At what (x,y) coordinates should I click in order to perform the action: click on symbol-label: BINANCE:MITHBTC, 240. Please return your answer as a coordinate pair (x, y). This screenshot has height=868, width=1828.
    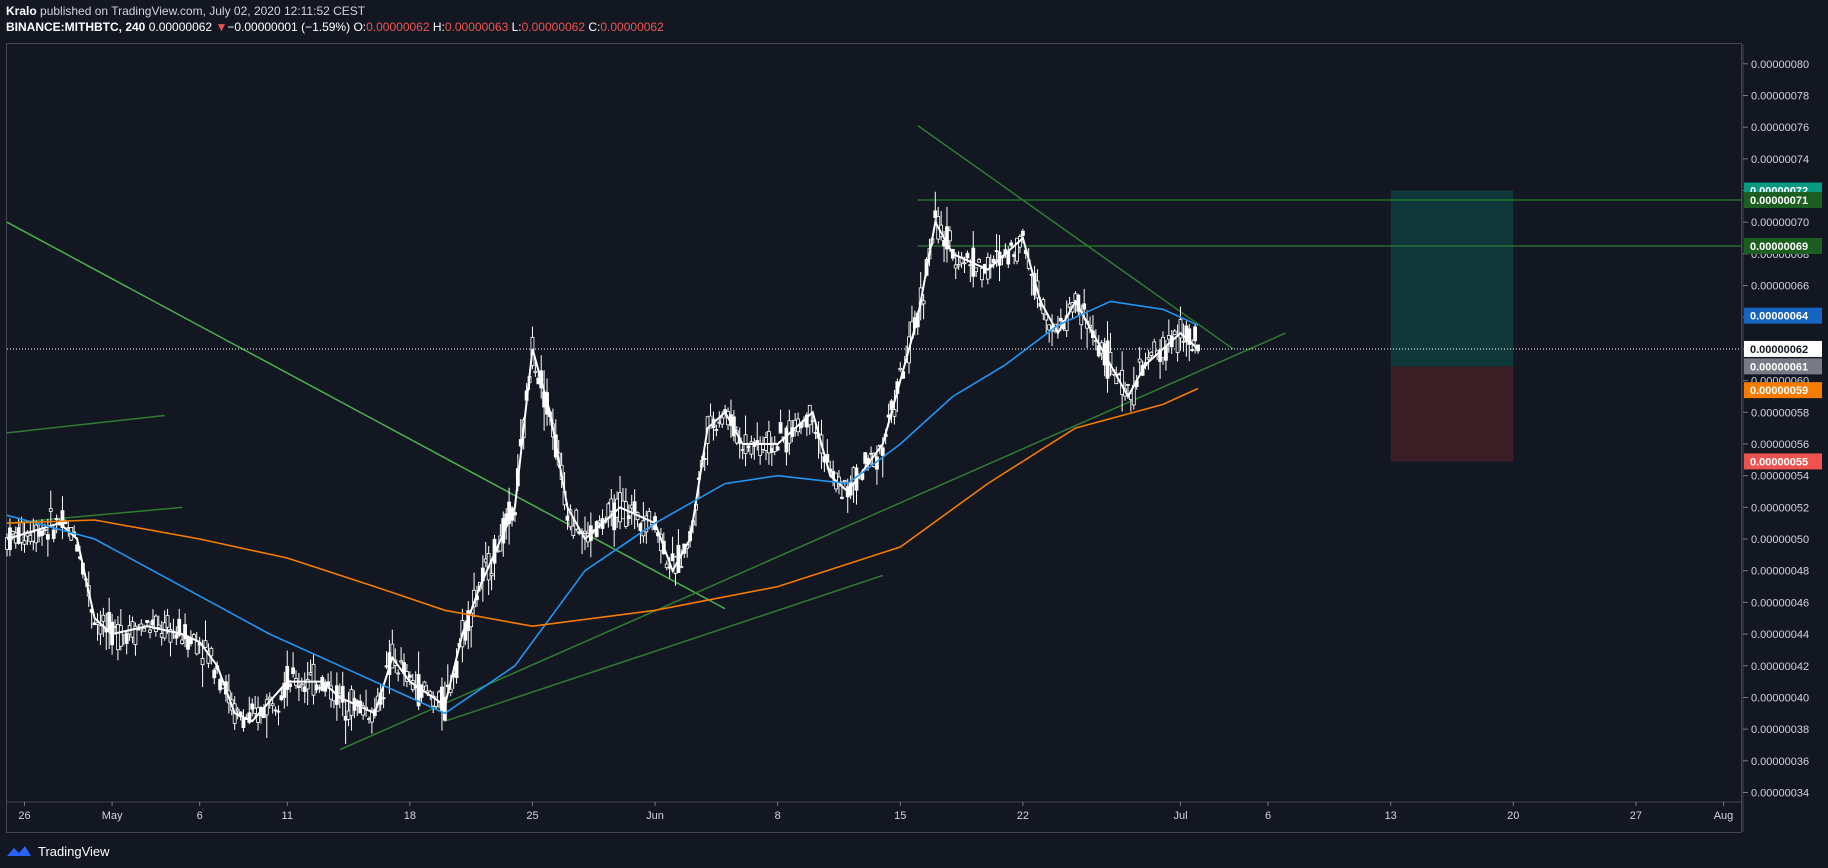
    Looking at the image, I should click on (76, 27).